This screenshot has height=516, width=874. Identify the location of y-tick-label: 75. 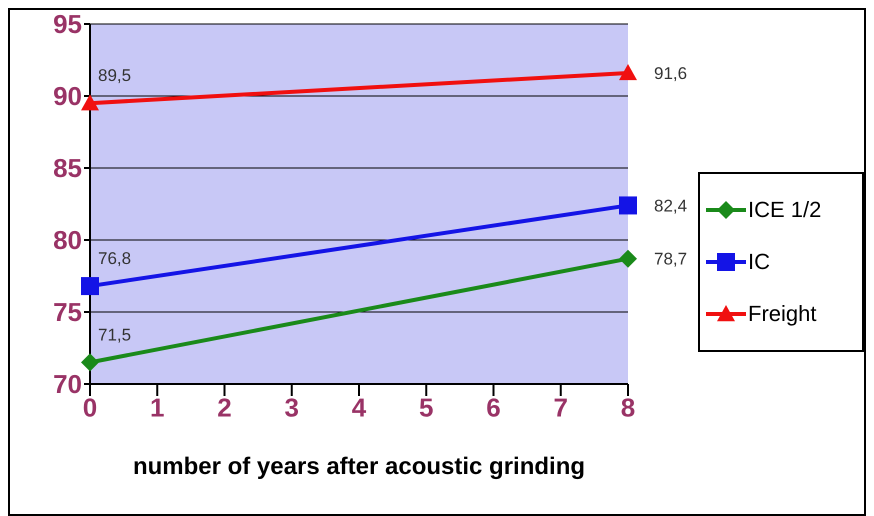
(67, 312).